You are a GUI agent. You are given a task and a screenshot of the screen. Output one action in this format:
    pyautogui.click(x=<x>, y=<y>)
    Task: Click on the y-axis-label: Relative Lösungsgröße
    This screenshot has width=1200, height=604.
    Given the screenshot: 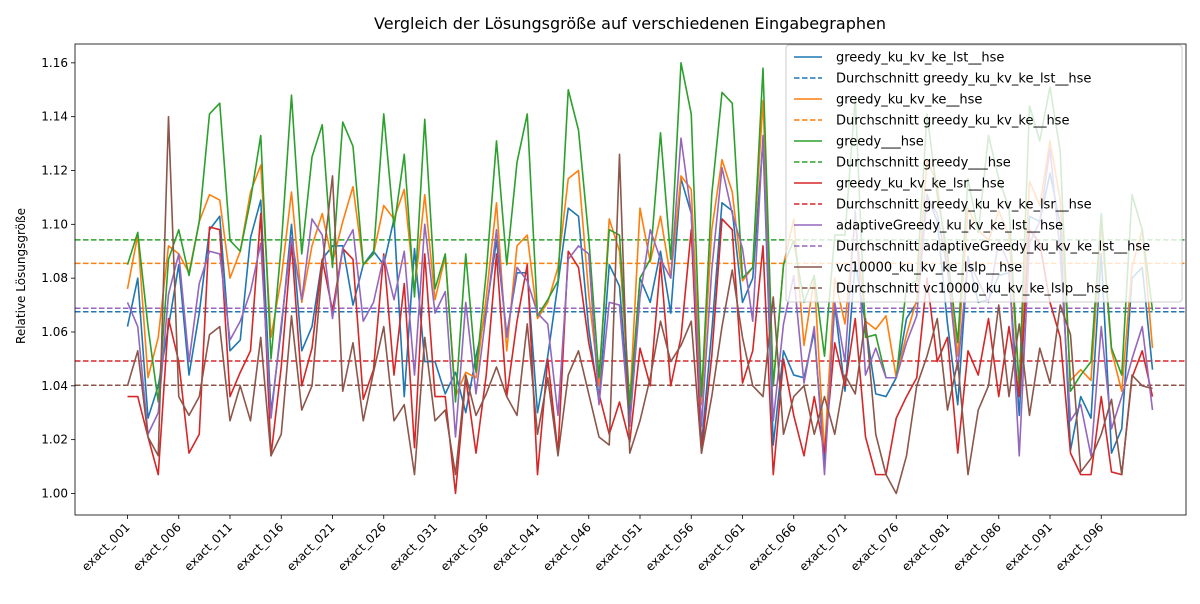 What is the action you would take?
    pyautogui.click(x=21, y=276)
    